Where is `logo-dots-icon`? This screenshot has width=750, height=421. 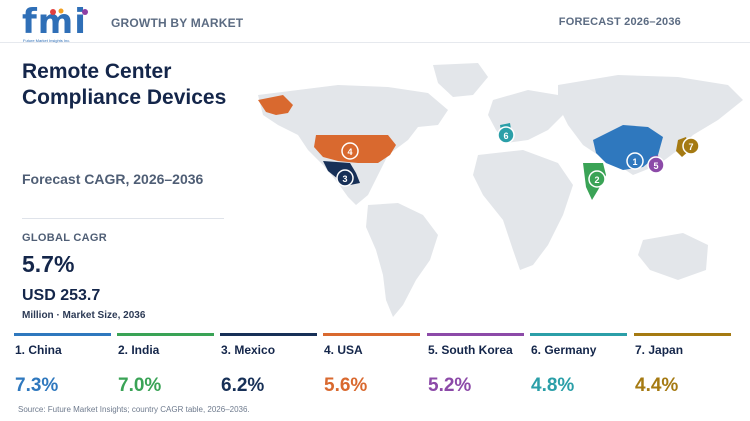
logo-dots-icon is located at coordinates (69, 11).